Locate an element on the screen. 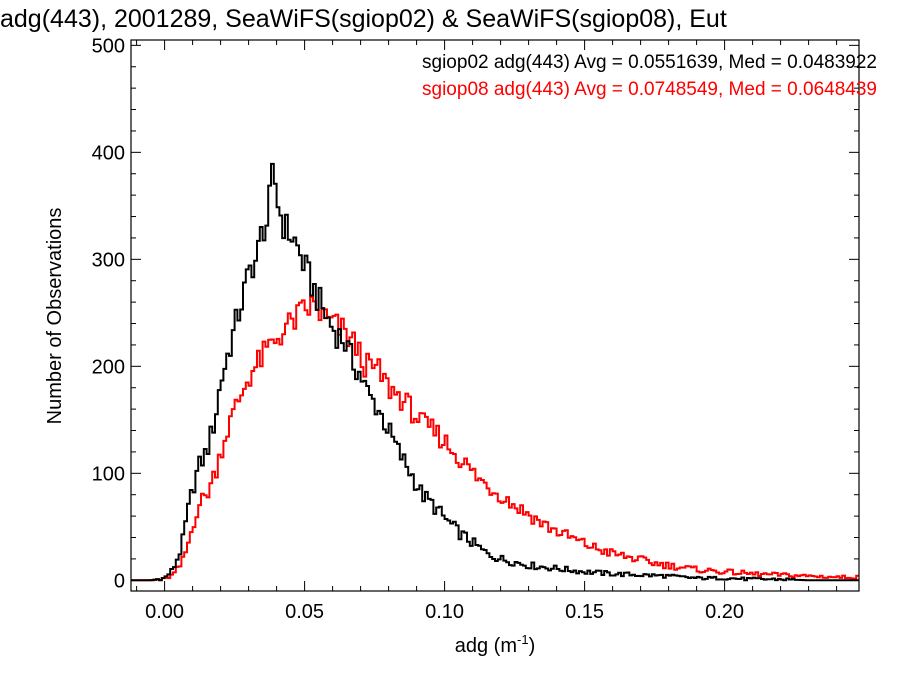 The image size is (900, 675). y-axis-label: Number of Observations is located at coordinates (55, 316).